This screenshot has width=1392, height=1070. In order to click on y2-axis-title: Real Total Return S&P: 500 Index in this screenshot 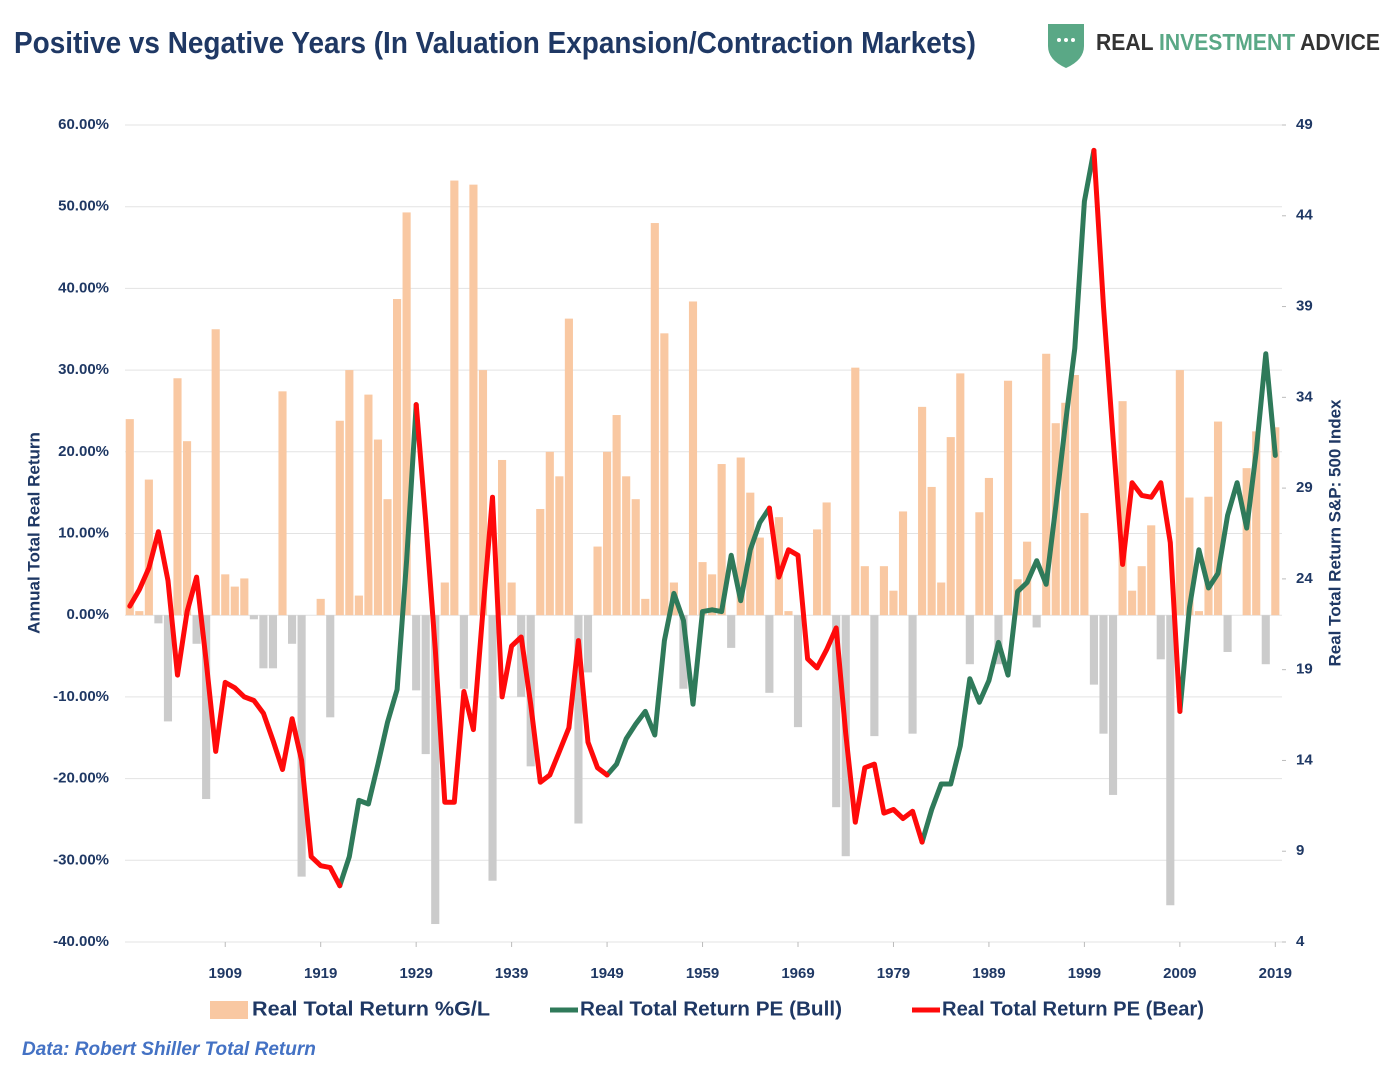, I will do `click(1334, 533)`.